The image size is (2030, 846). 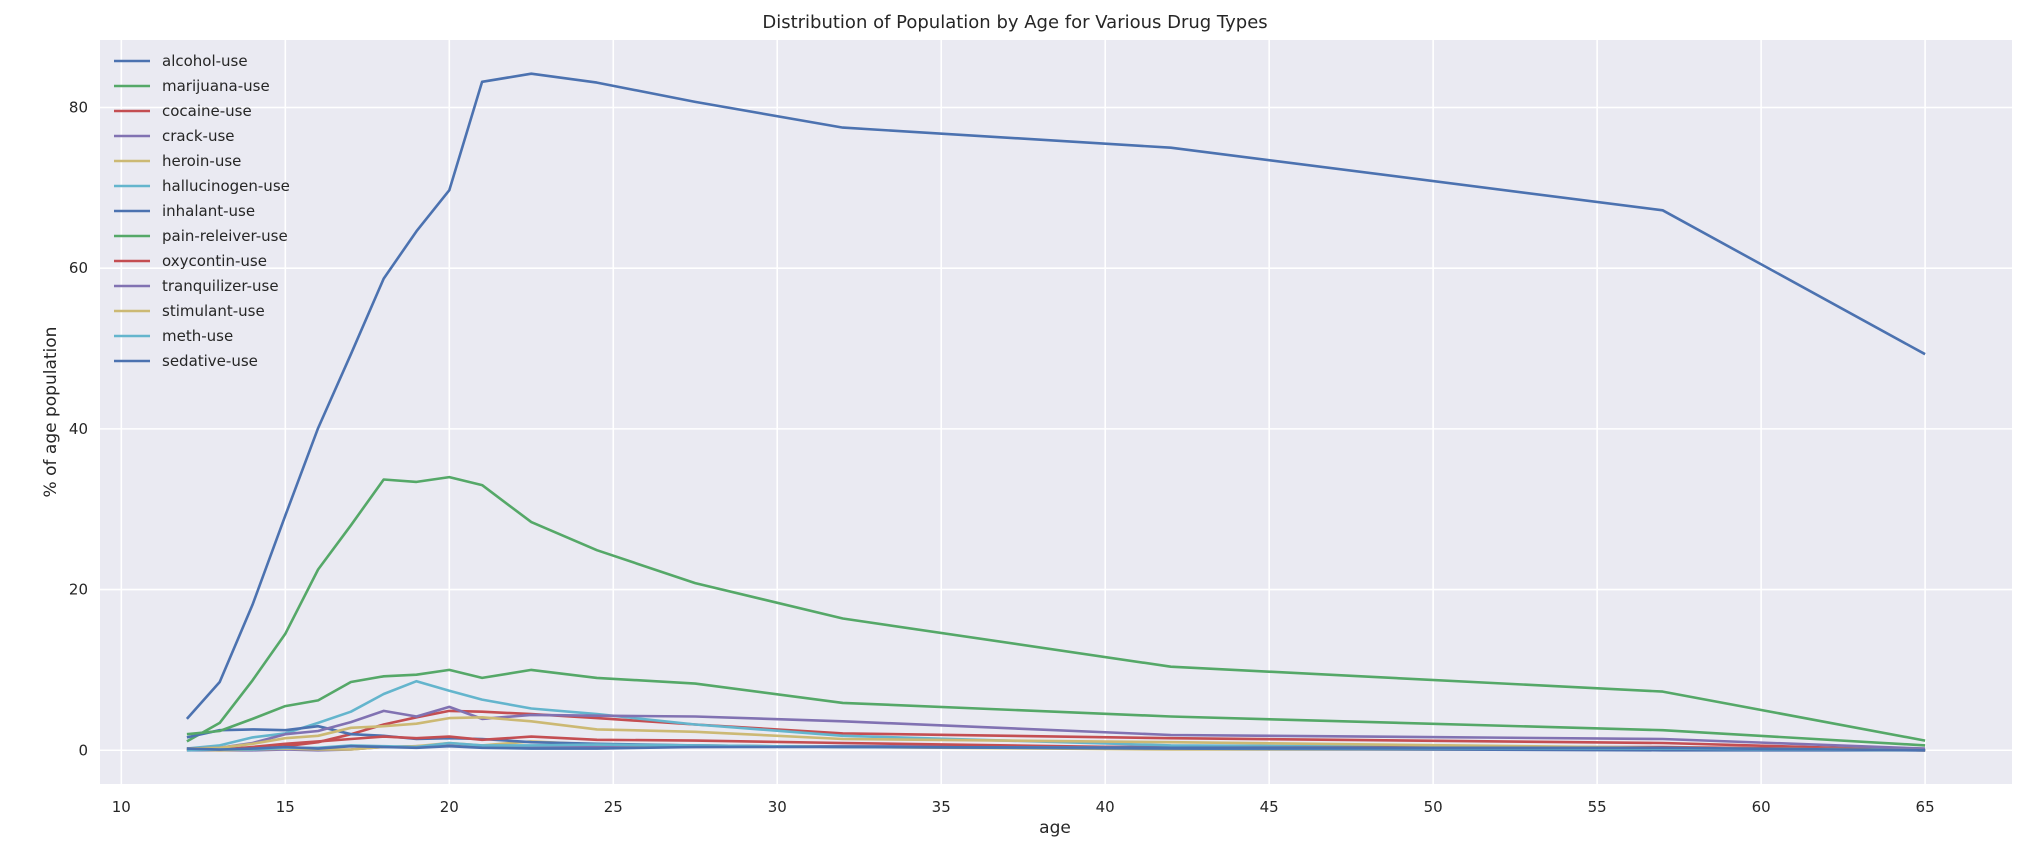 I want to click on y-tick-label: 20, so click(x=78, y=590).